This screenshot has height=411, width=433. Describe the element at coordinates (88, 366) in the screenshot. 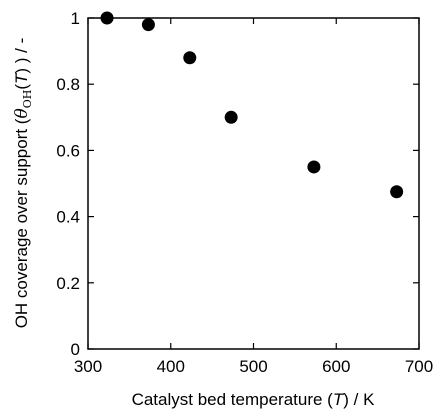

I see `x-tick-label: 300` at that location.